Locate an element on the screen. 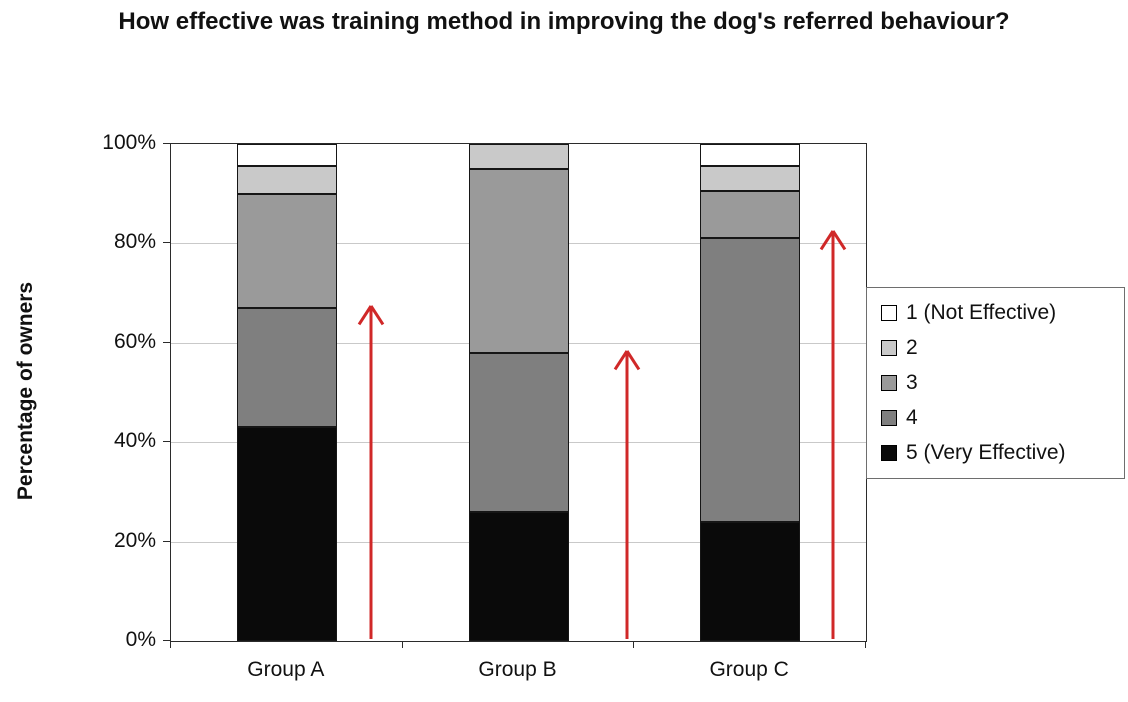 This screenshot has height=702, width=1128. y-tick-label: 40% is located at coordinates (134, 441).